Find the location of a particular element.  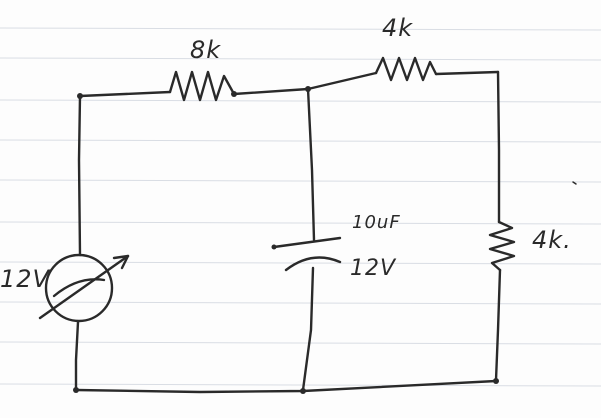

capacitor-voltage-label: 12V is located at coordinates (373, 268).